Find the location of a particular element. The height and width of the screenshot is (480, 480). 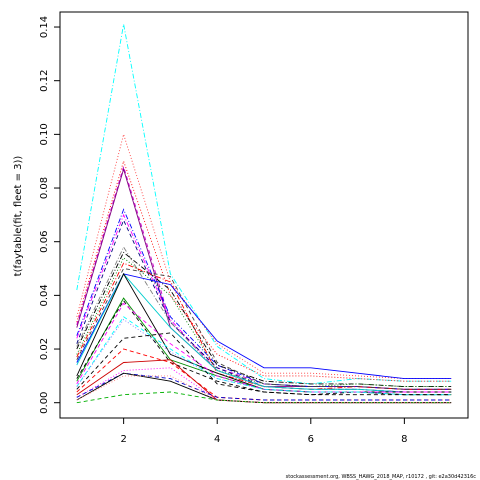

y-tick-label: 0.12 is located at coordinates (44, 81).